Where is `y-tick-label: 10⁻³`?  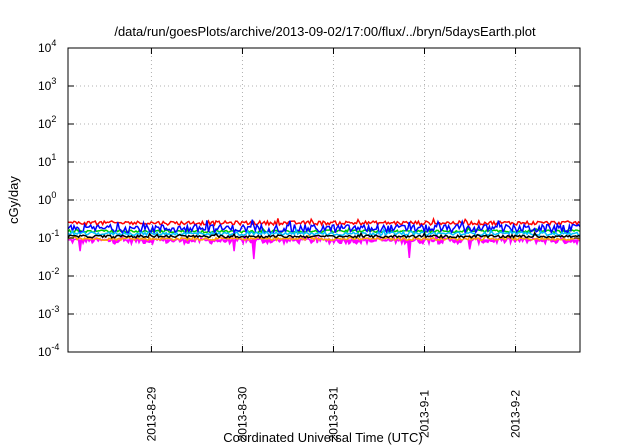 y-tick-label: 10⁻³ is located at coordinates (48, 312).